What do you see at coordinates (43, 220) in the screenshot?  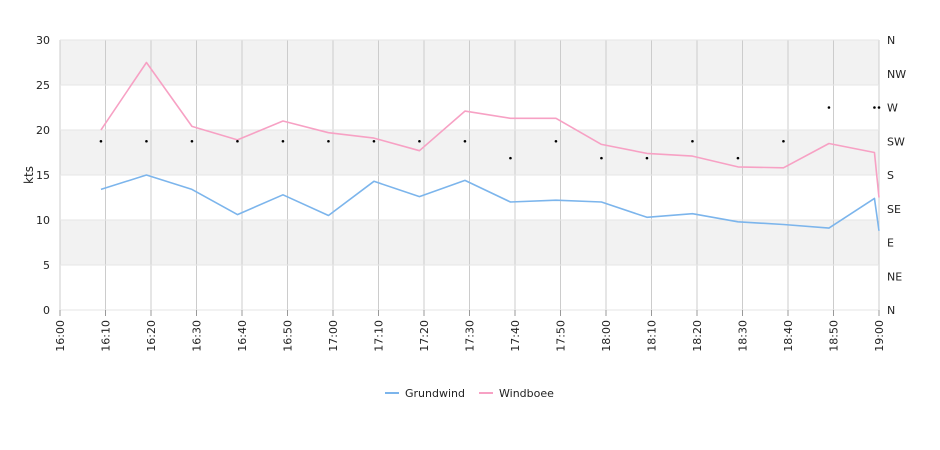 I see `y-tick-label: 10` at bounding box center [43, 220].